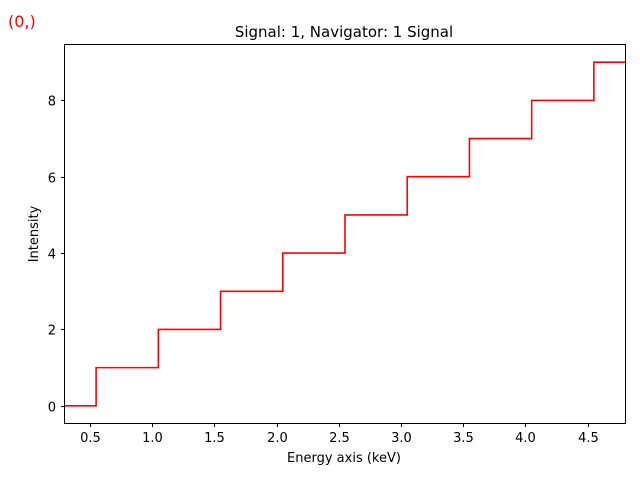 This screenshot has height=480, width=640. Describe the element at coordinates (277, 438) in the screenshot. I see `x-tick-label: 2.0` at that location.